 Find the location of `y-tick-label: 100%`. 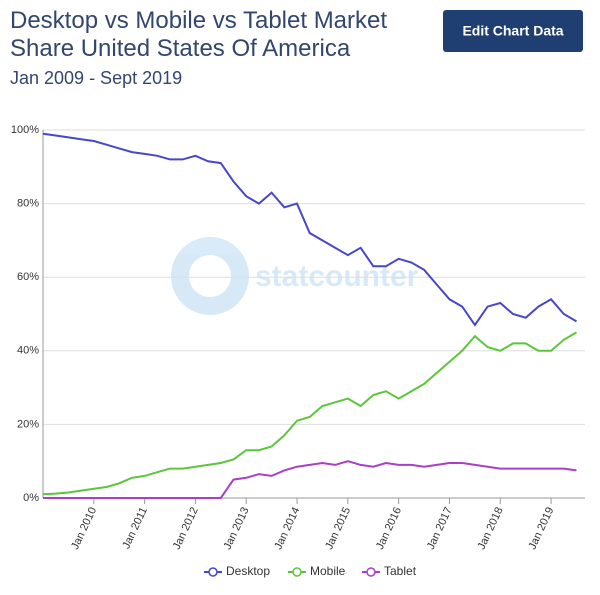

y-tick-label: 100% is located at coordinates (25, 130).